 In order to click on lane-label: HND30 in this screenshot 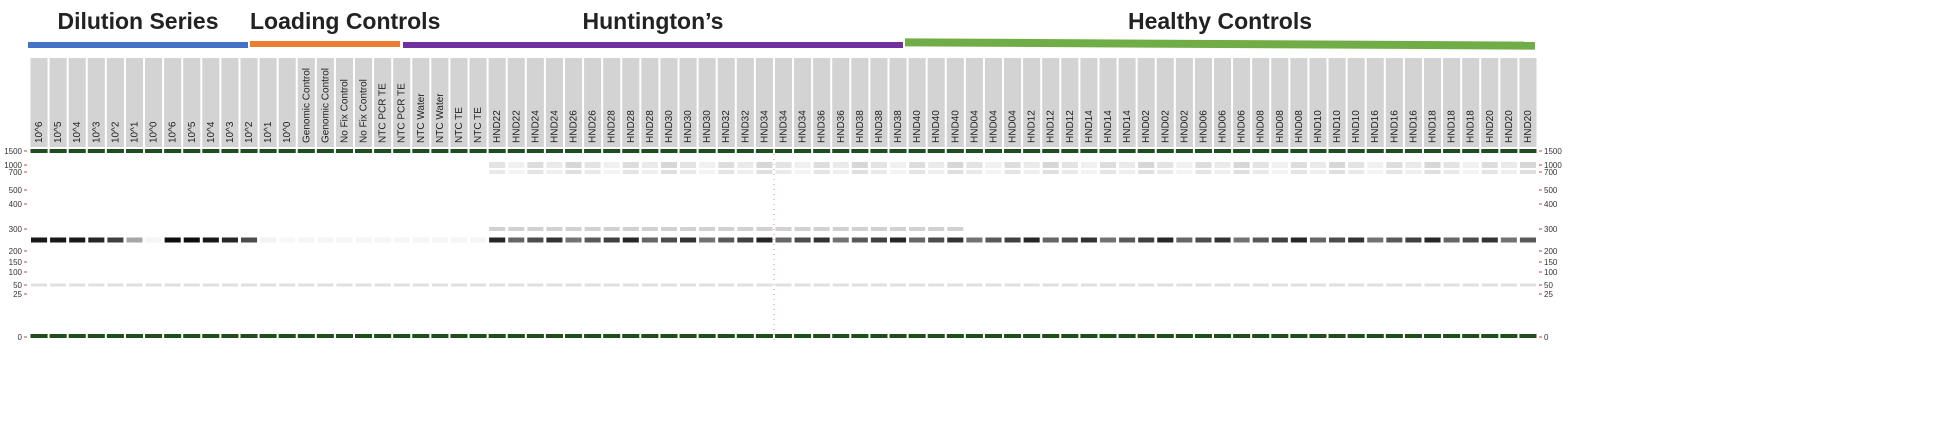, I will do `click(669, 126)`.